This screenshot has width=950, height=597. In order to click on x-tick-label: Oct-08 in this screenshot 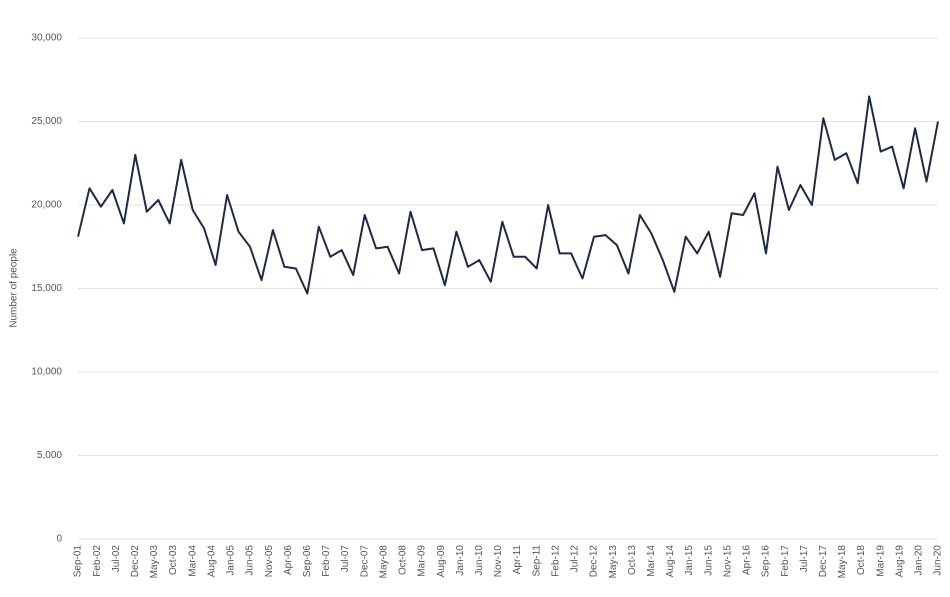, I will do `click(403, 560)`.